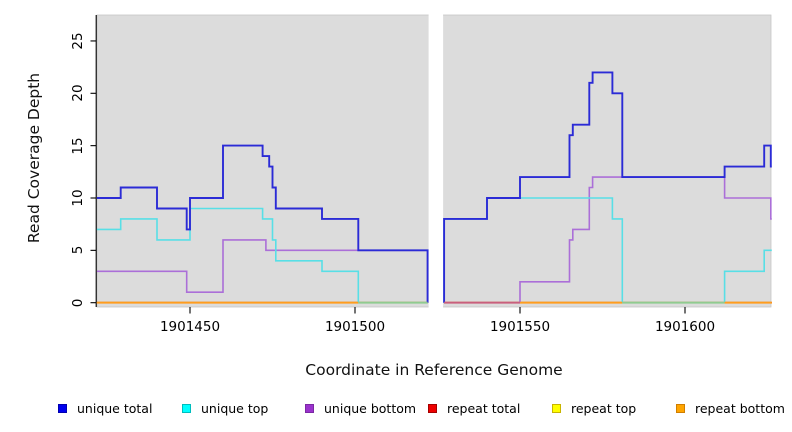 The height and width of the screenshot is (432, 792). I want to click on legend-swatch-unique-bottom-icon, so click(309, 408).